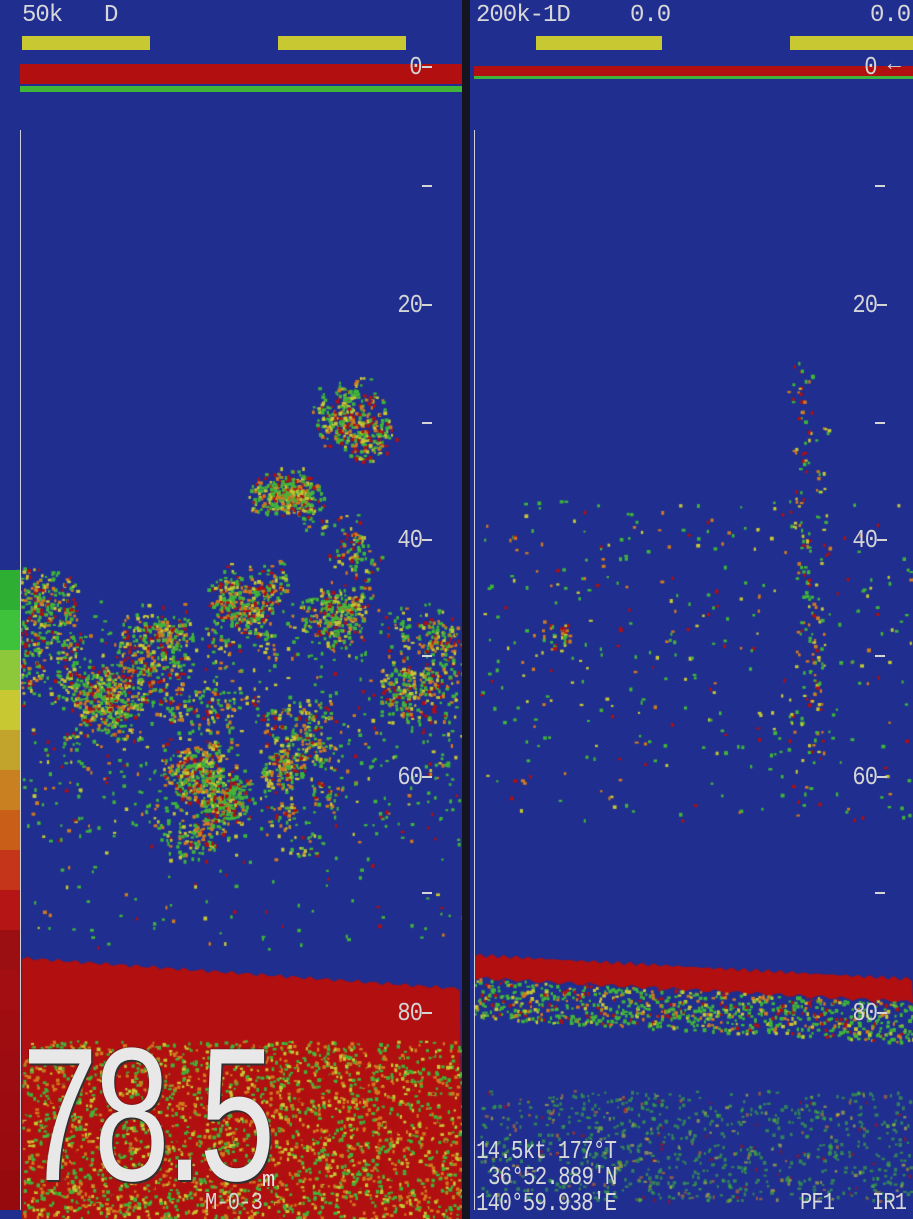 Image resolution: width=913 pixels, height=1219 pixels. Describe the element at coordinates (894, 64) in the screenshot. I see `surface-arrow-icon: ←` at that location.